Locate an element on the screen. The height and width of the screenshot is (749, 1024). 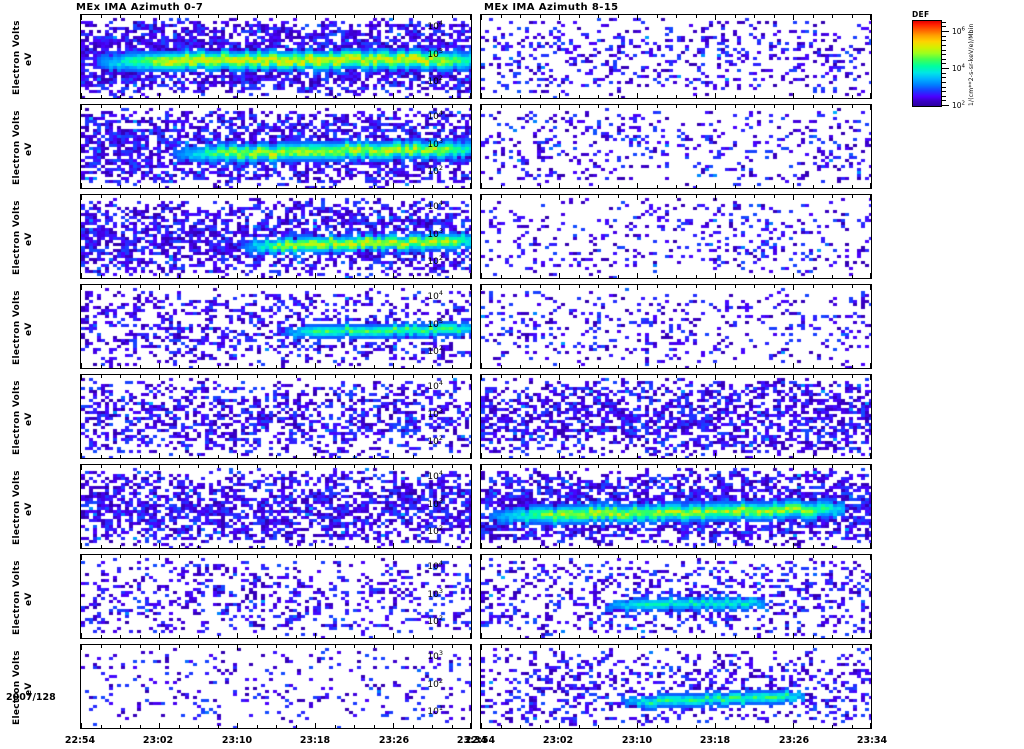
x-tick-label: 23:10 is located at coordinates (237, 740).